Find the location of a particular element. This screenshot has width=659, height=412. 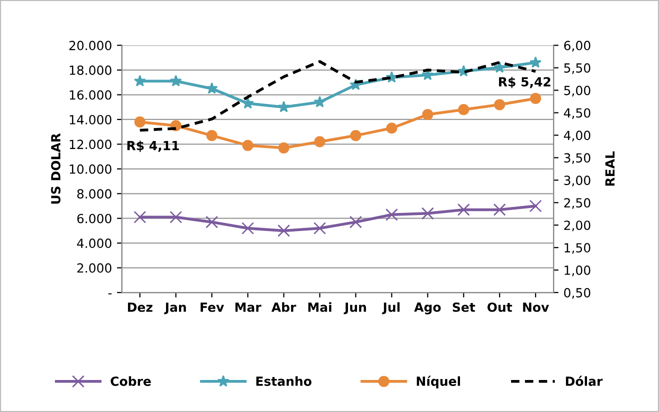

y2-tick-label: 5,50 is located at coordinates (577, 68).